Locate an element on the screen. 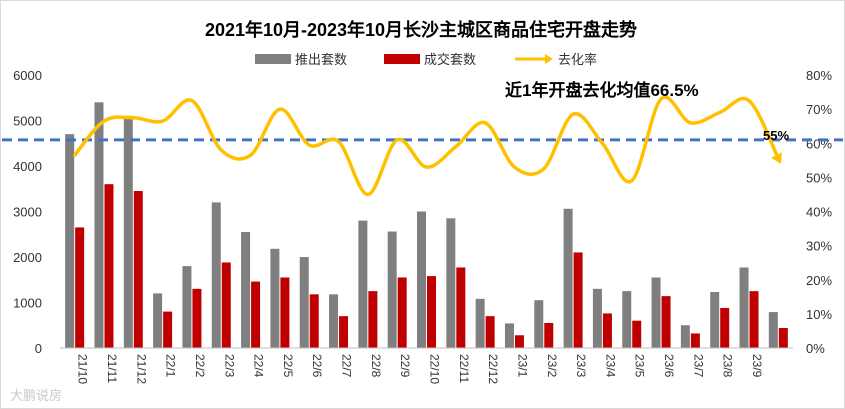 Image resolution: width=845 pixels, height=409 pixels. watermark-text: 大鹏说房 is located at coordinates (36, 395).